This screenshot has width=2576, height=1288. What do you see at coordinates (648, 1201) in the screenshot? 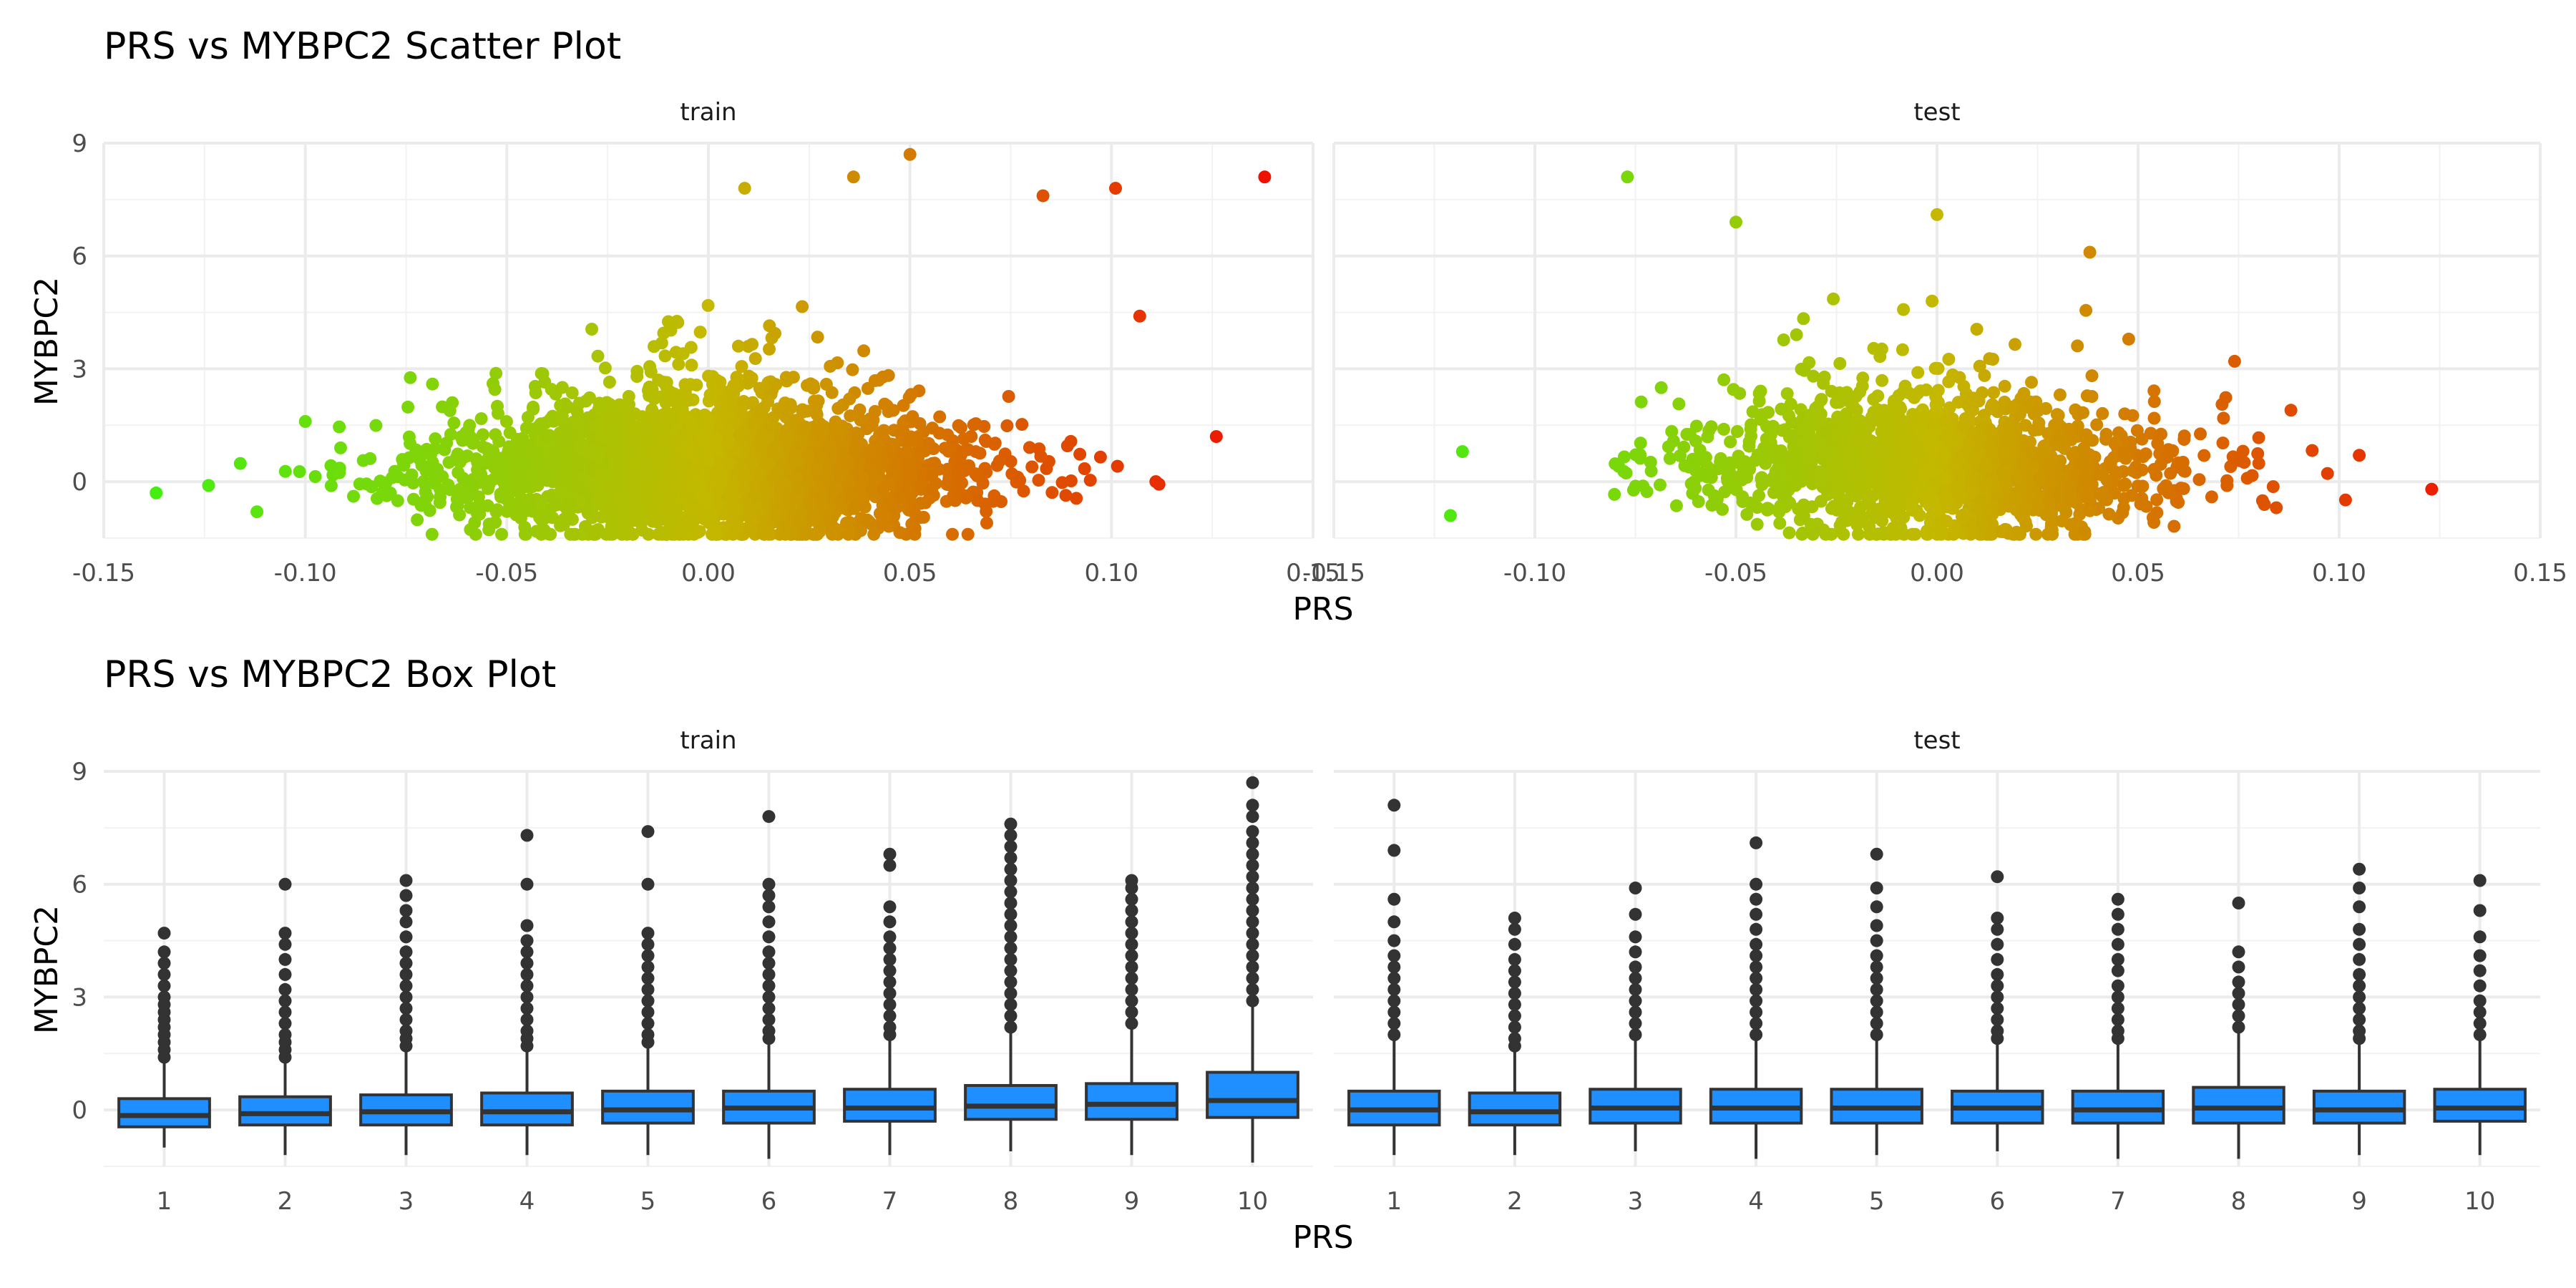
I see `x-tick-label: 5` at bounding box center [648, 1201].